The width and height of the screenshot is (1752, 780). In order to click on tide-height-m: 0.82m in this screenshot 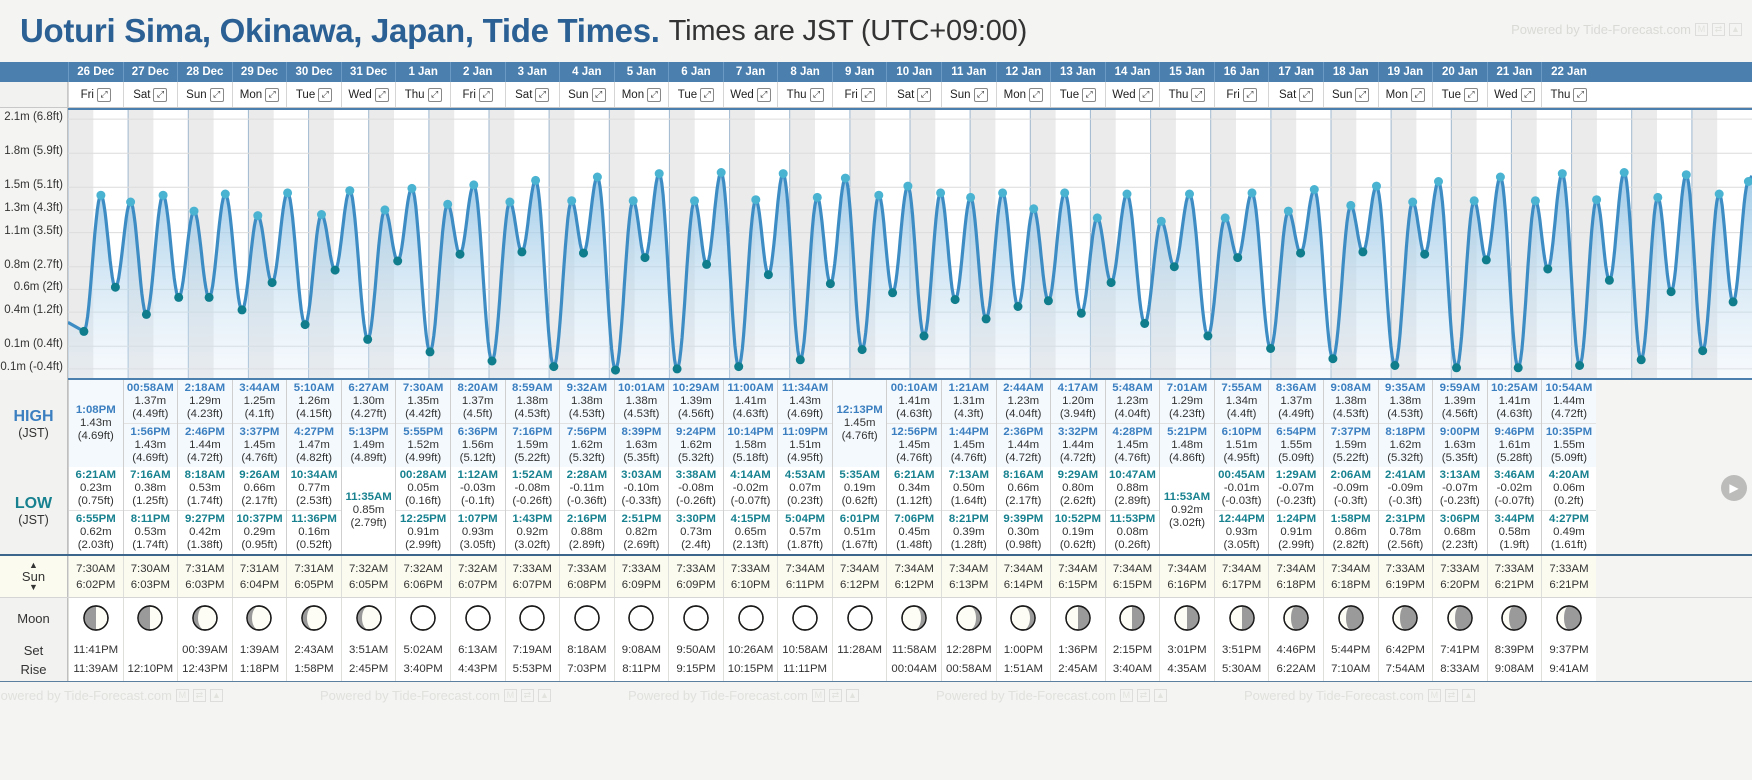, I will do `click(641, 532)`.